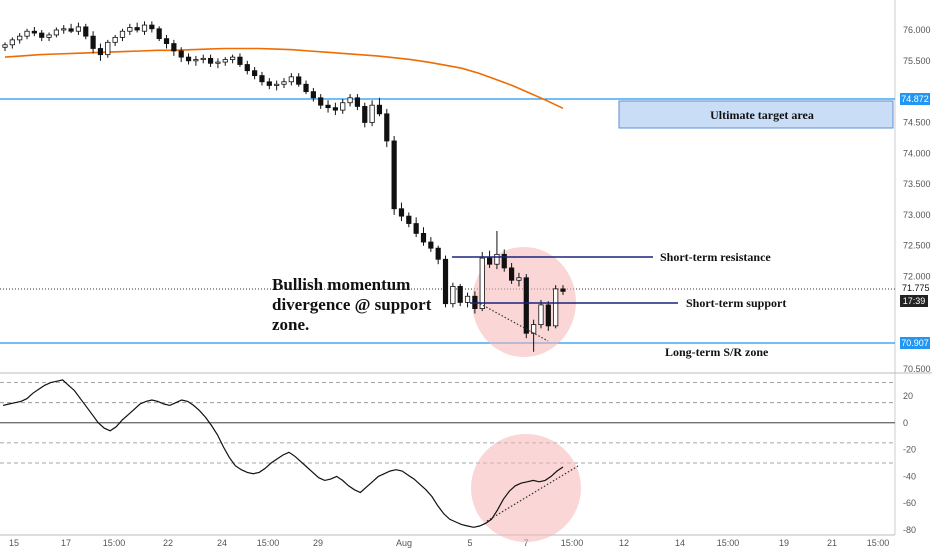  Describe the element at coordinates (525, 543) in the screenshot. I see `time-tick-label: 7` at that location.